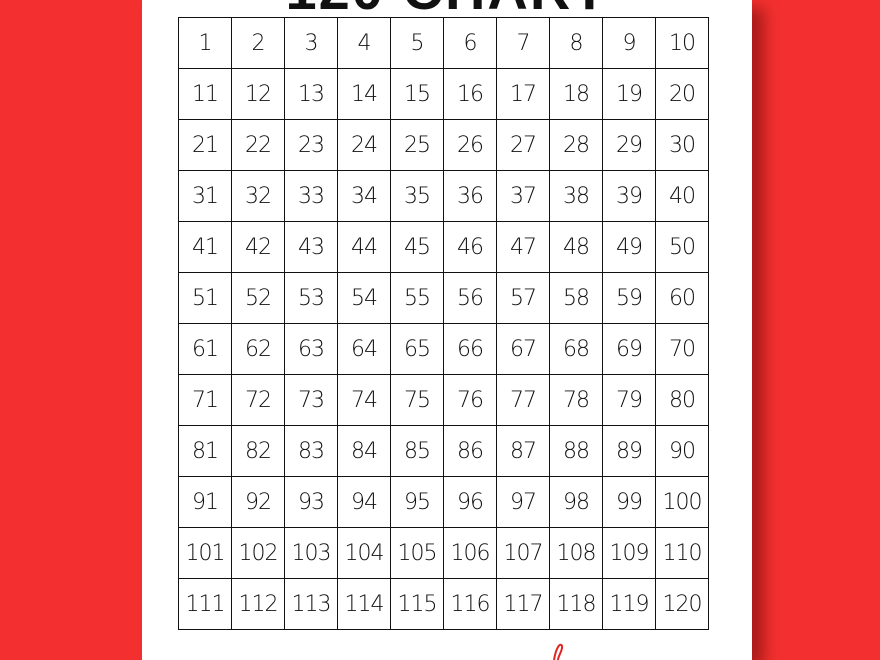 This screenshot has width=880, height=660. What do you see at coordinates (576, 604) in the screenshot?
I see `grid-cell: 118` at bounding box center [576, 604].